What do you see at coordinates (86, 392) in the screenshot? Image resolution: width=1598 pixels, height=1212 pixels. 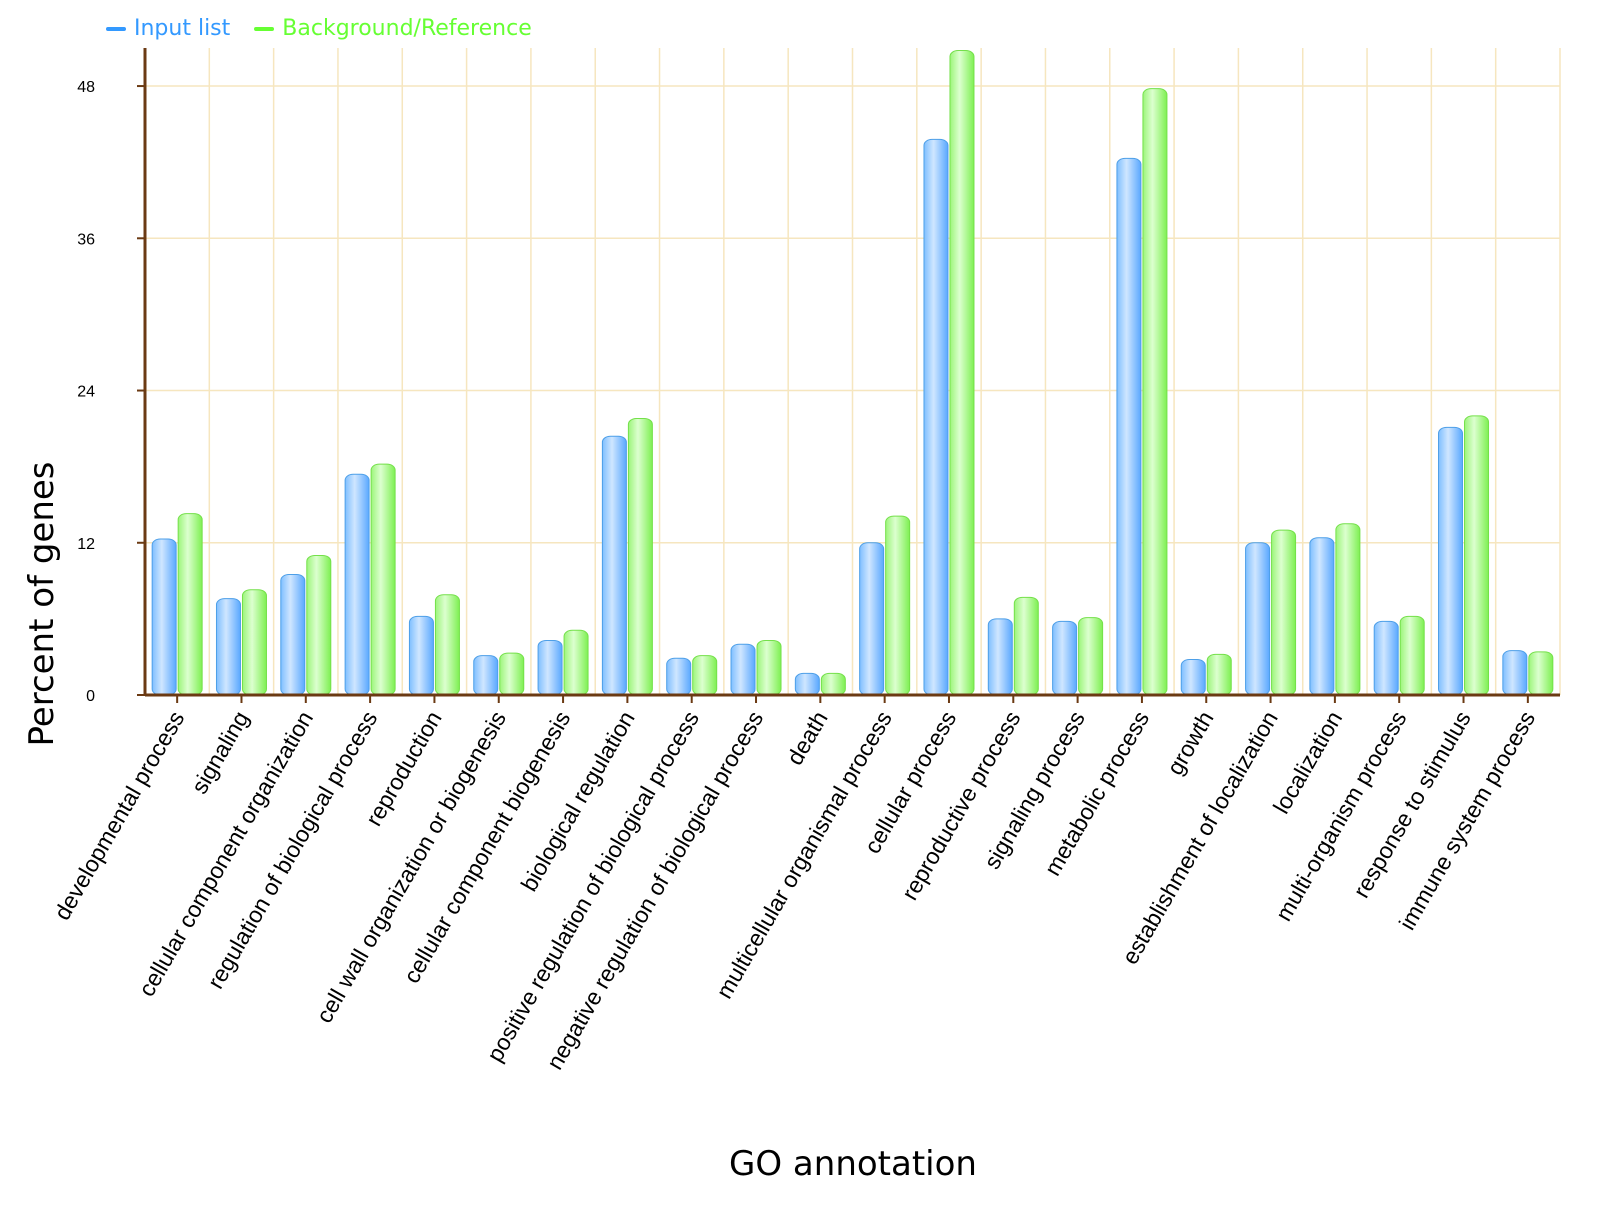 I see `y-tick-label: 24` at bounding box center [86, 392].